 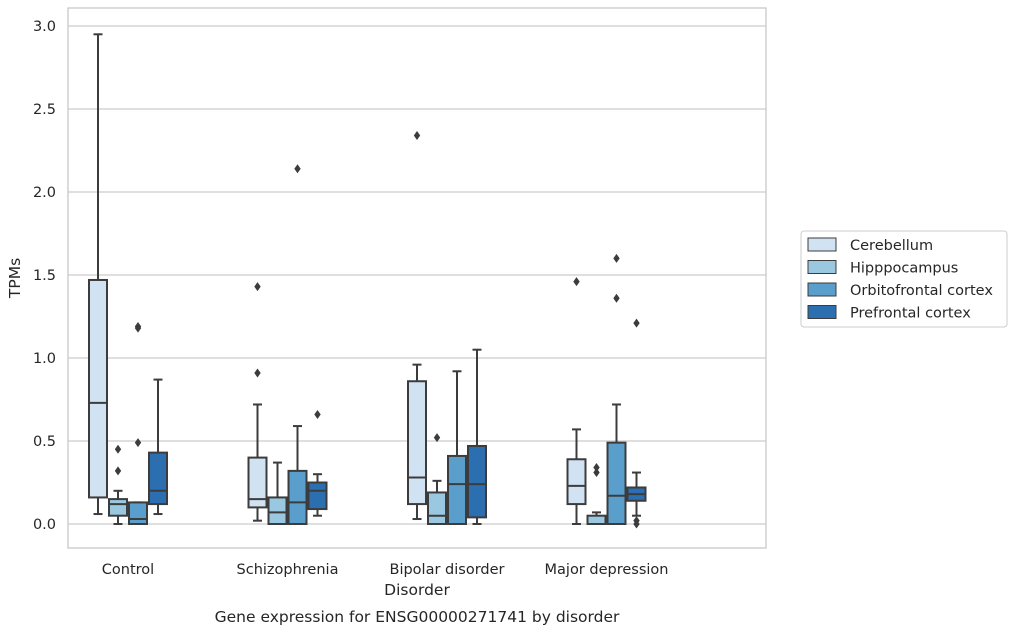 I want to click on y-tick-label: 2.0, so click(x=44, y=193).